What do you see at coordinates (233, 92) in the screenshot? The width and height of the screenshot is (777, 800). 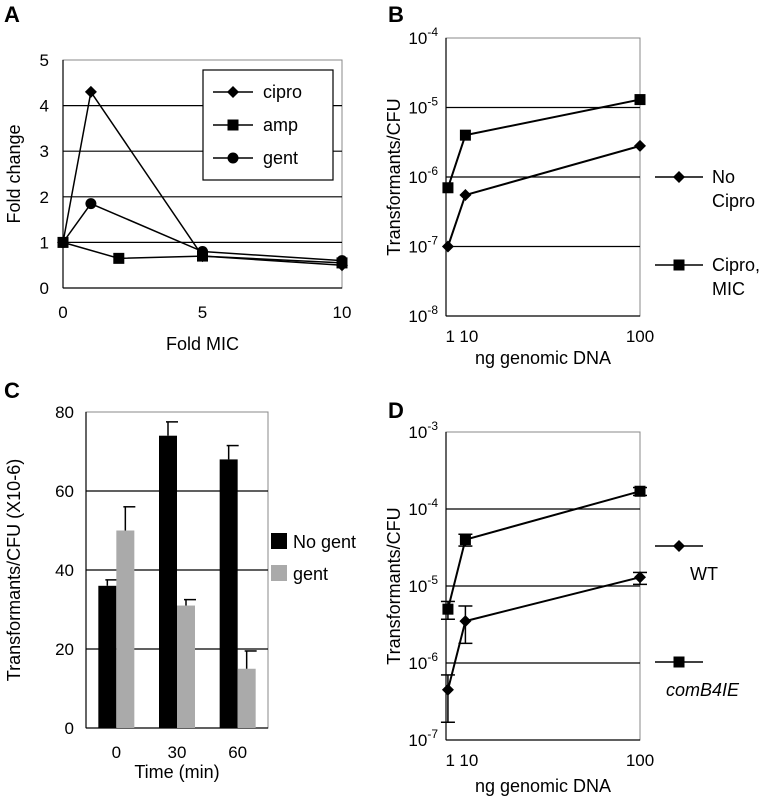 I see `panel-a-legend-marker-cipro` at bounding box center [233, 92].